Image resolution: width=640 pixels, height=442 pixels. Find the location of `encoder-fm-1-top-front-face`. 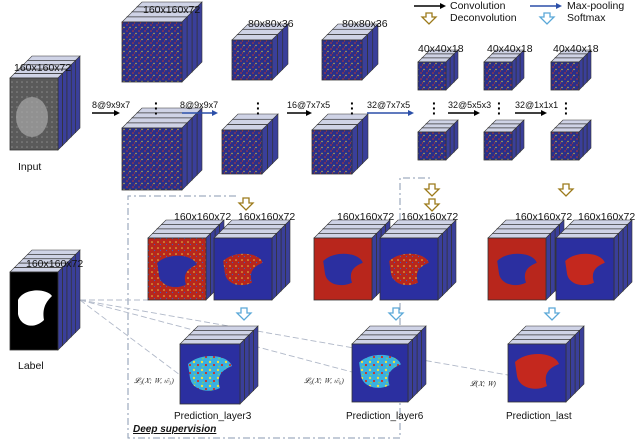

encoder-fm-1-top-front-face is located at coordinates (152, 52).